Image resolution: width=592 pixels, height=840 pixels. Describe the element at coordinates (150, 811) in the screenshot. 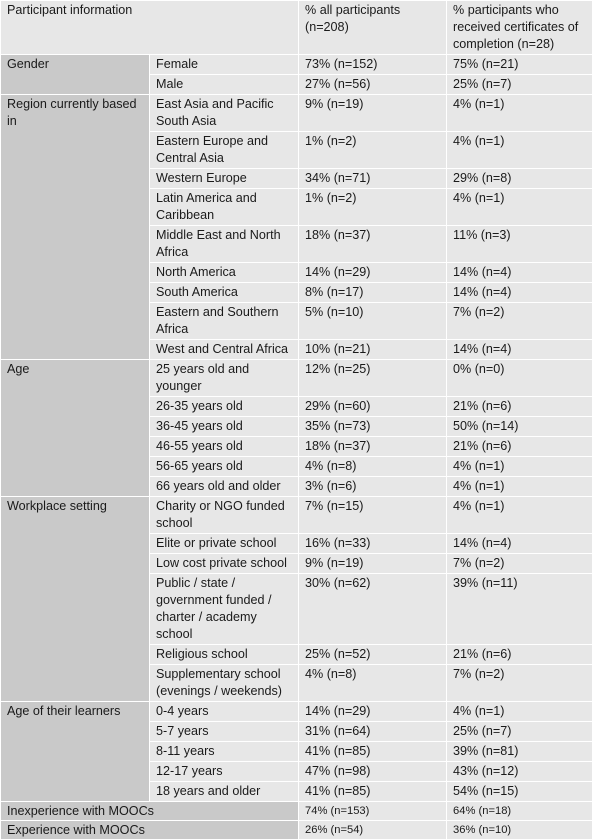

I see `summary-label-cell: Inexperience with MOOCs` at that location.